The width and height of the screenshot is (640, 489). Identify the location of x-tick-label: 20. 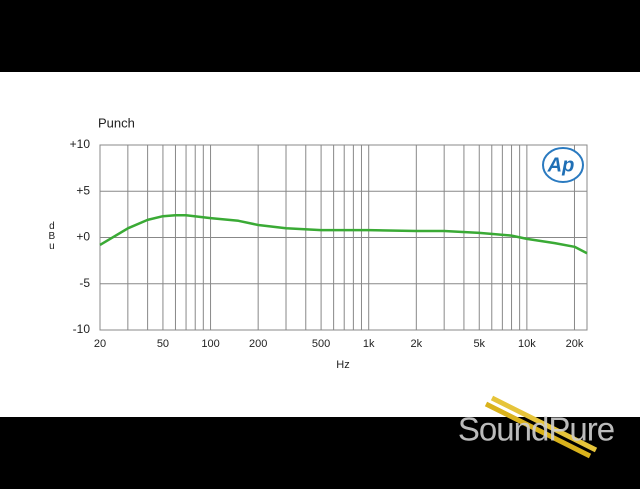
(100, 344).